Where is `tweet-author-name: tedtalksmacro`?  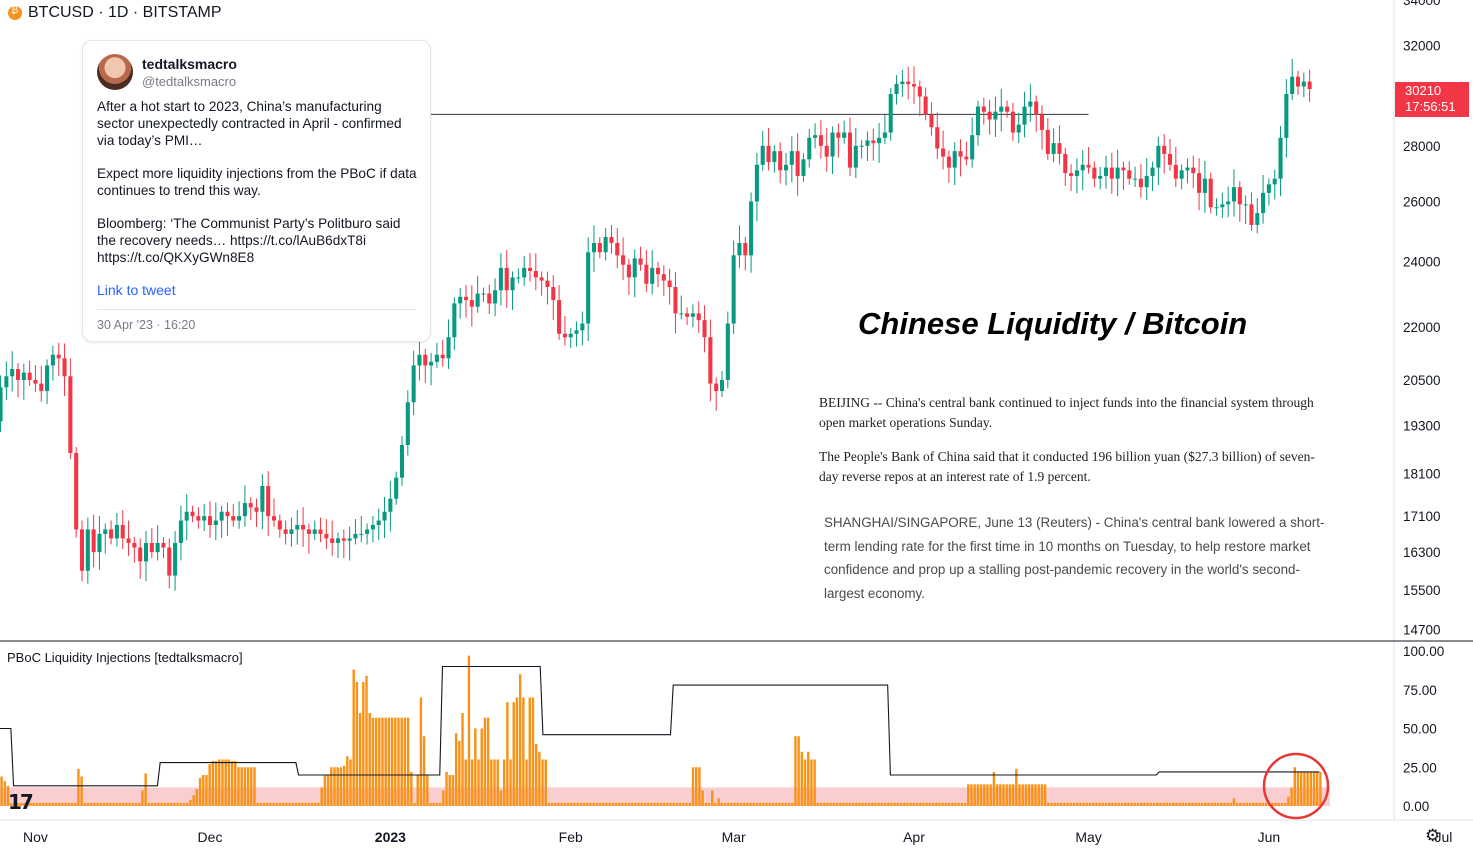
tweet-author-name: tedtalksmacro is located at coordinates (189, 64).